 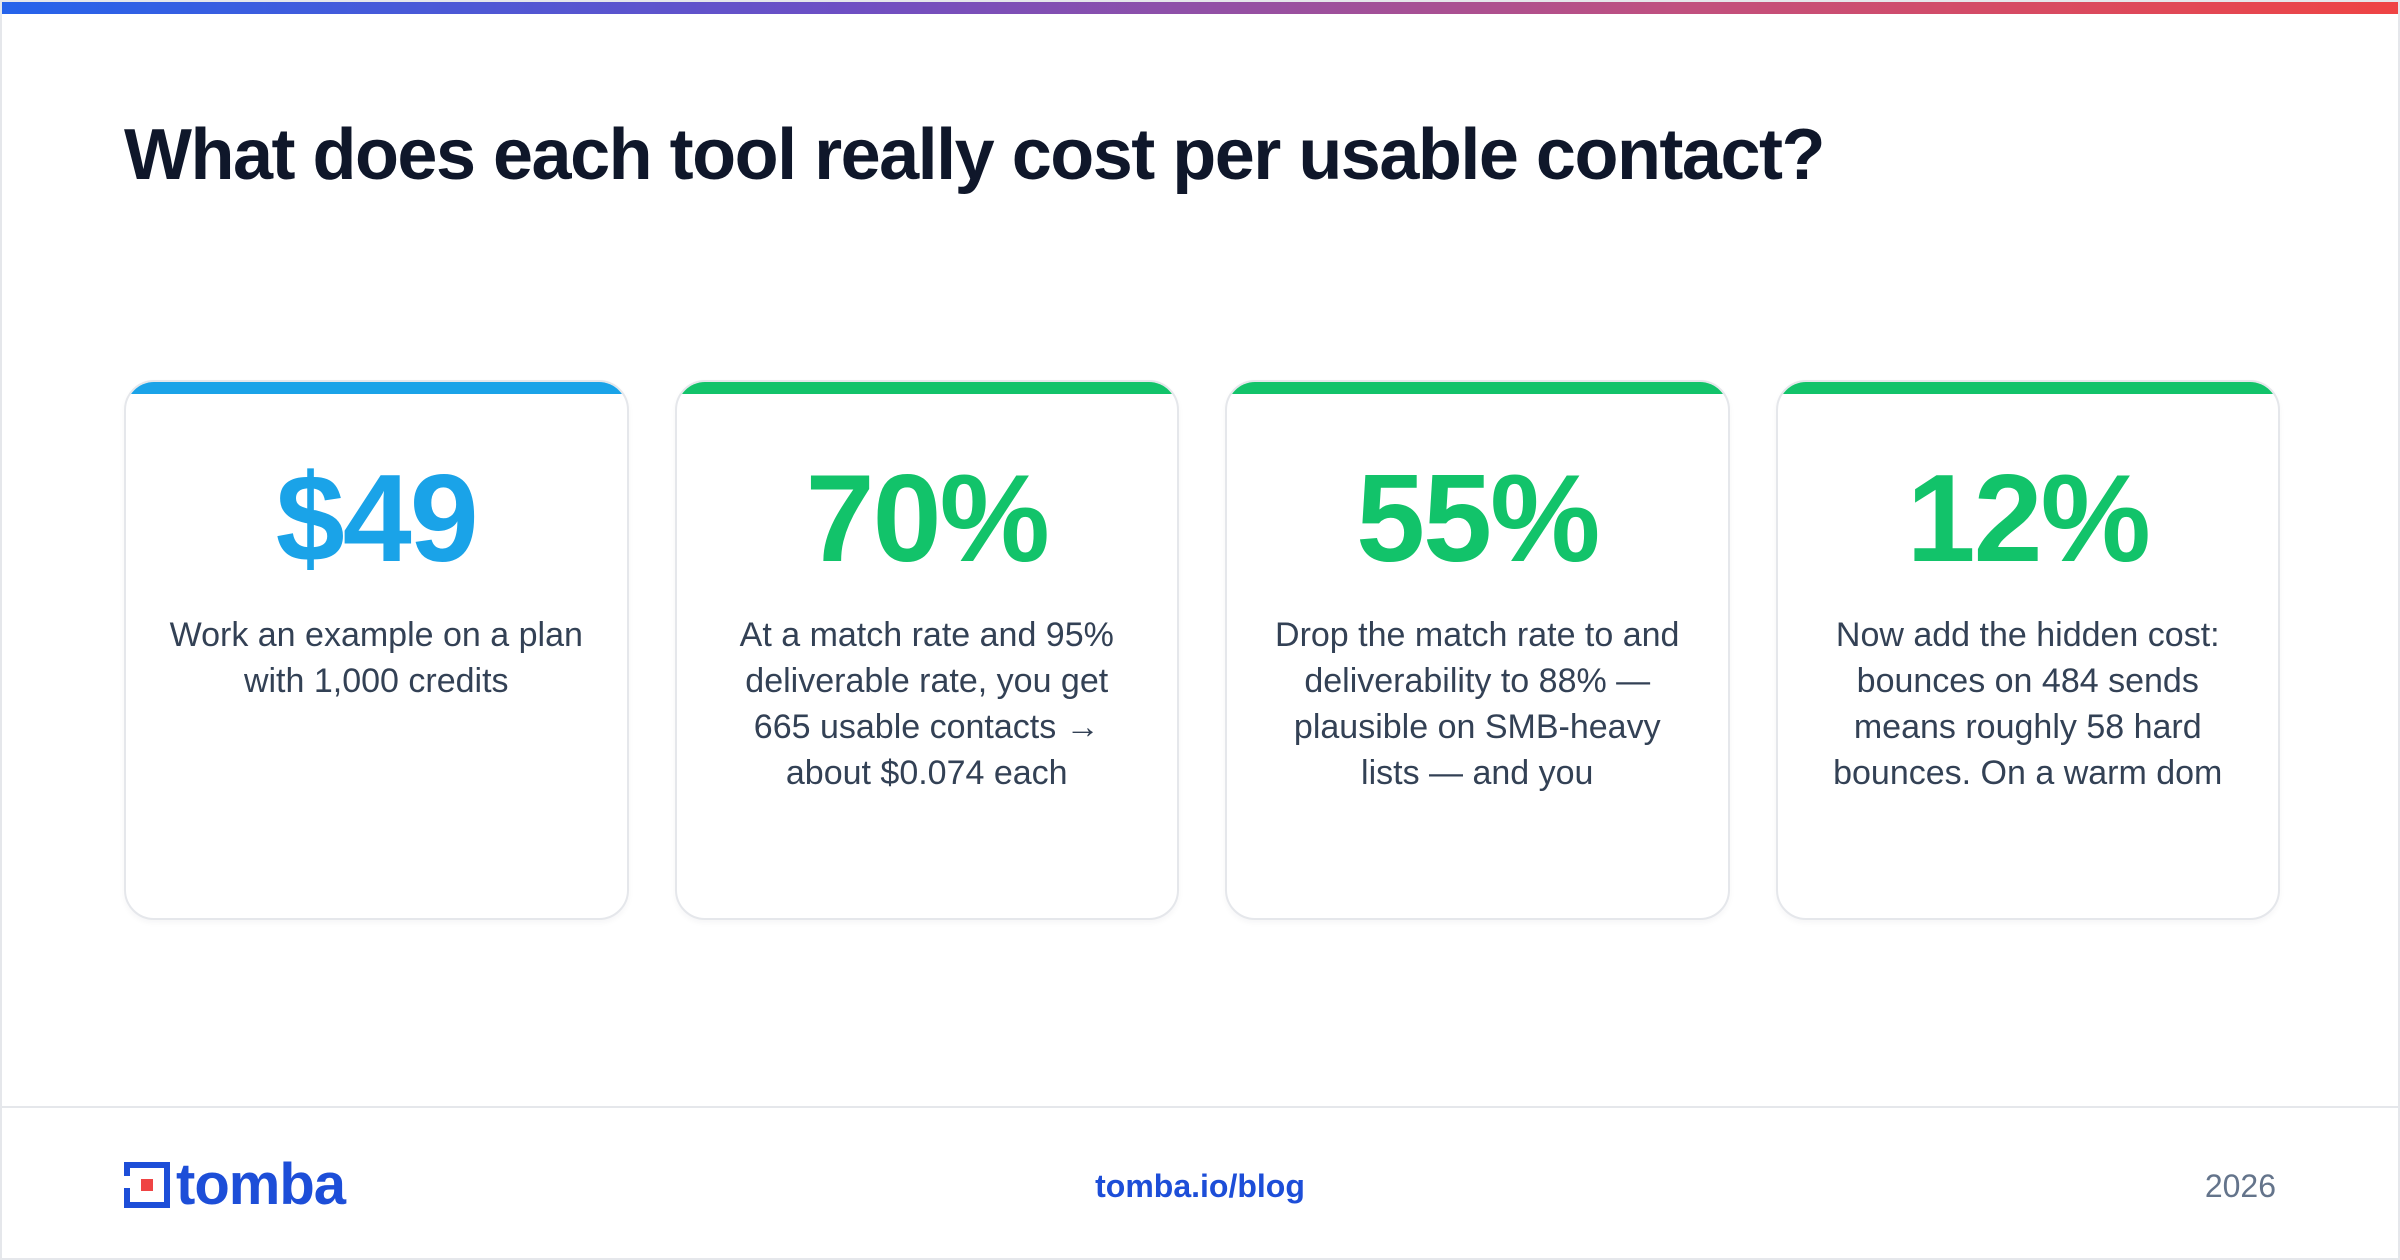 I want to click on stat-value: 12%, so click(x=2028, y=519).